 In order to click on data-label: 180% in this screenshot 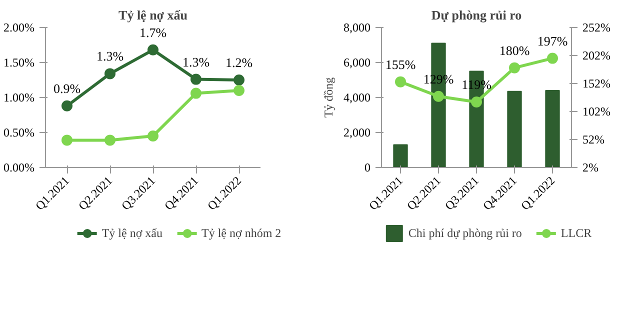, I will do `click(514, 50)`.